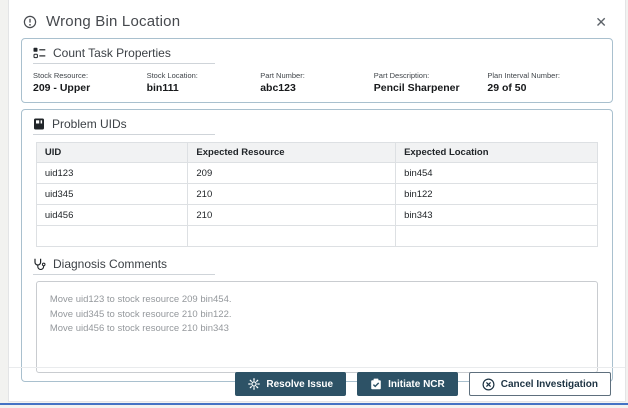  What do you see at coordinates (112, 53) in the screenshot?
I see `section-title: Count Task Properties` at bounding box center [112, 53].